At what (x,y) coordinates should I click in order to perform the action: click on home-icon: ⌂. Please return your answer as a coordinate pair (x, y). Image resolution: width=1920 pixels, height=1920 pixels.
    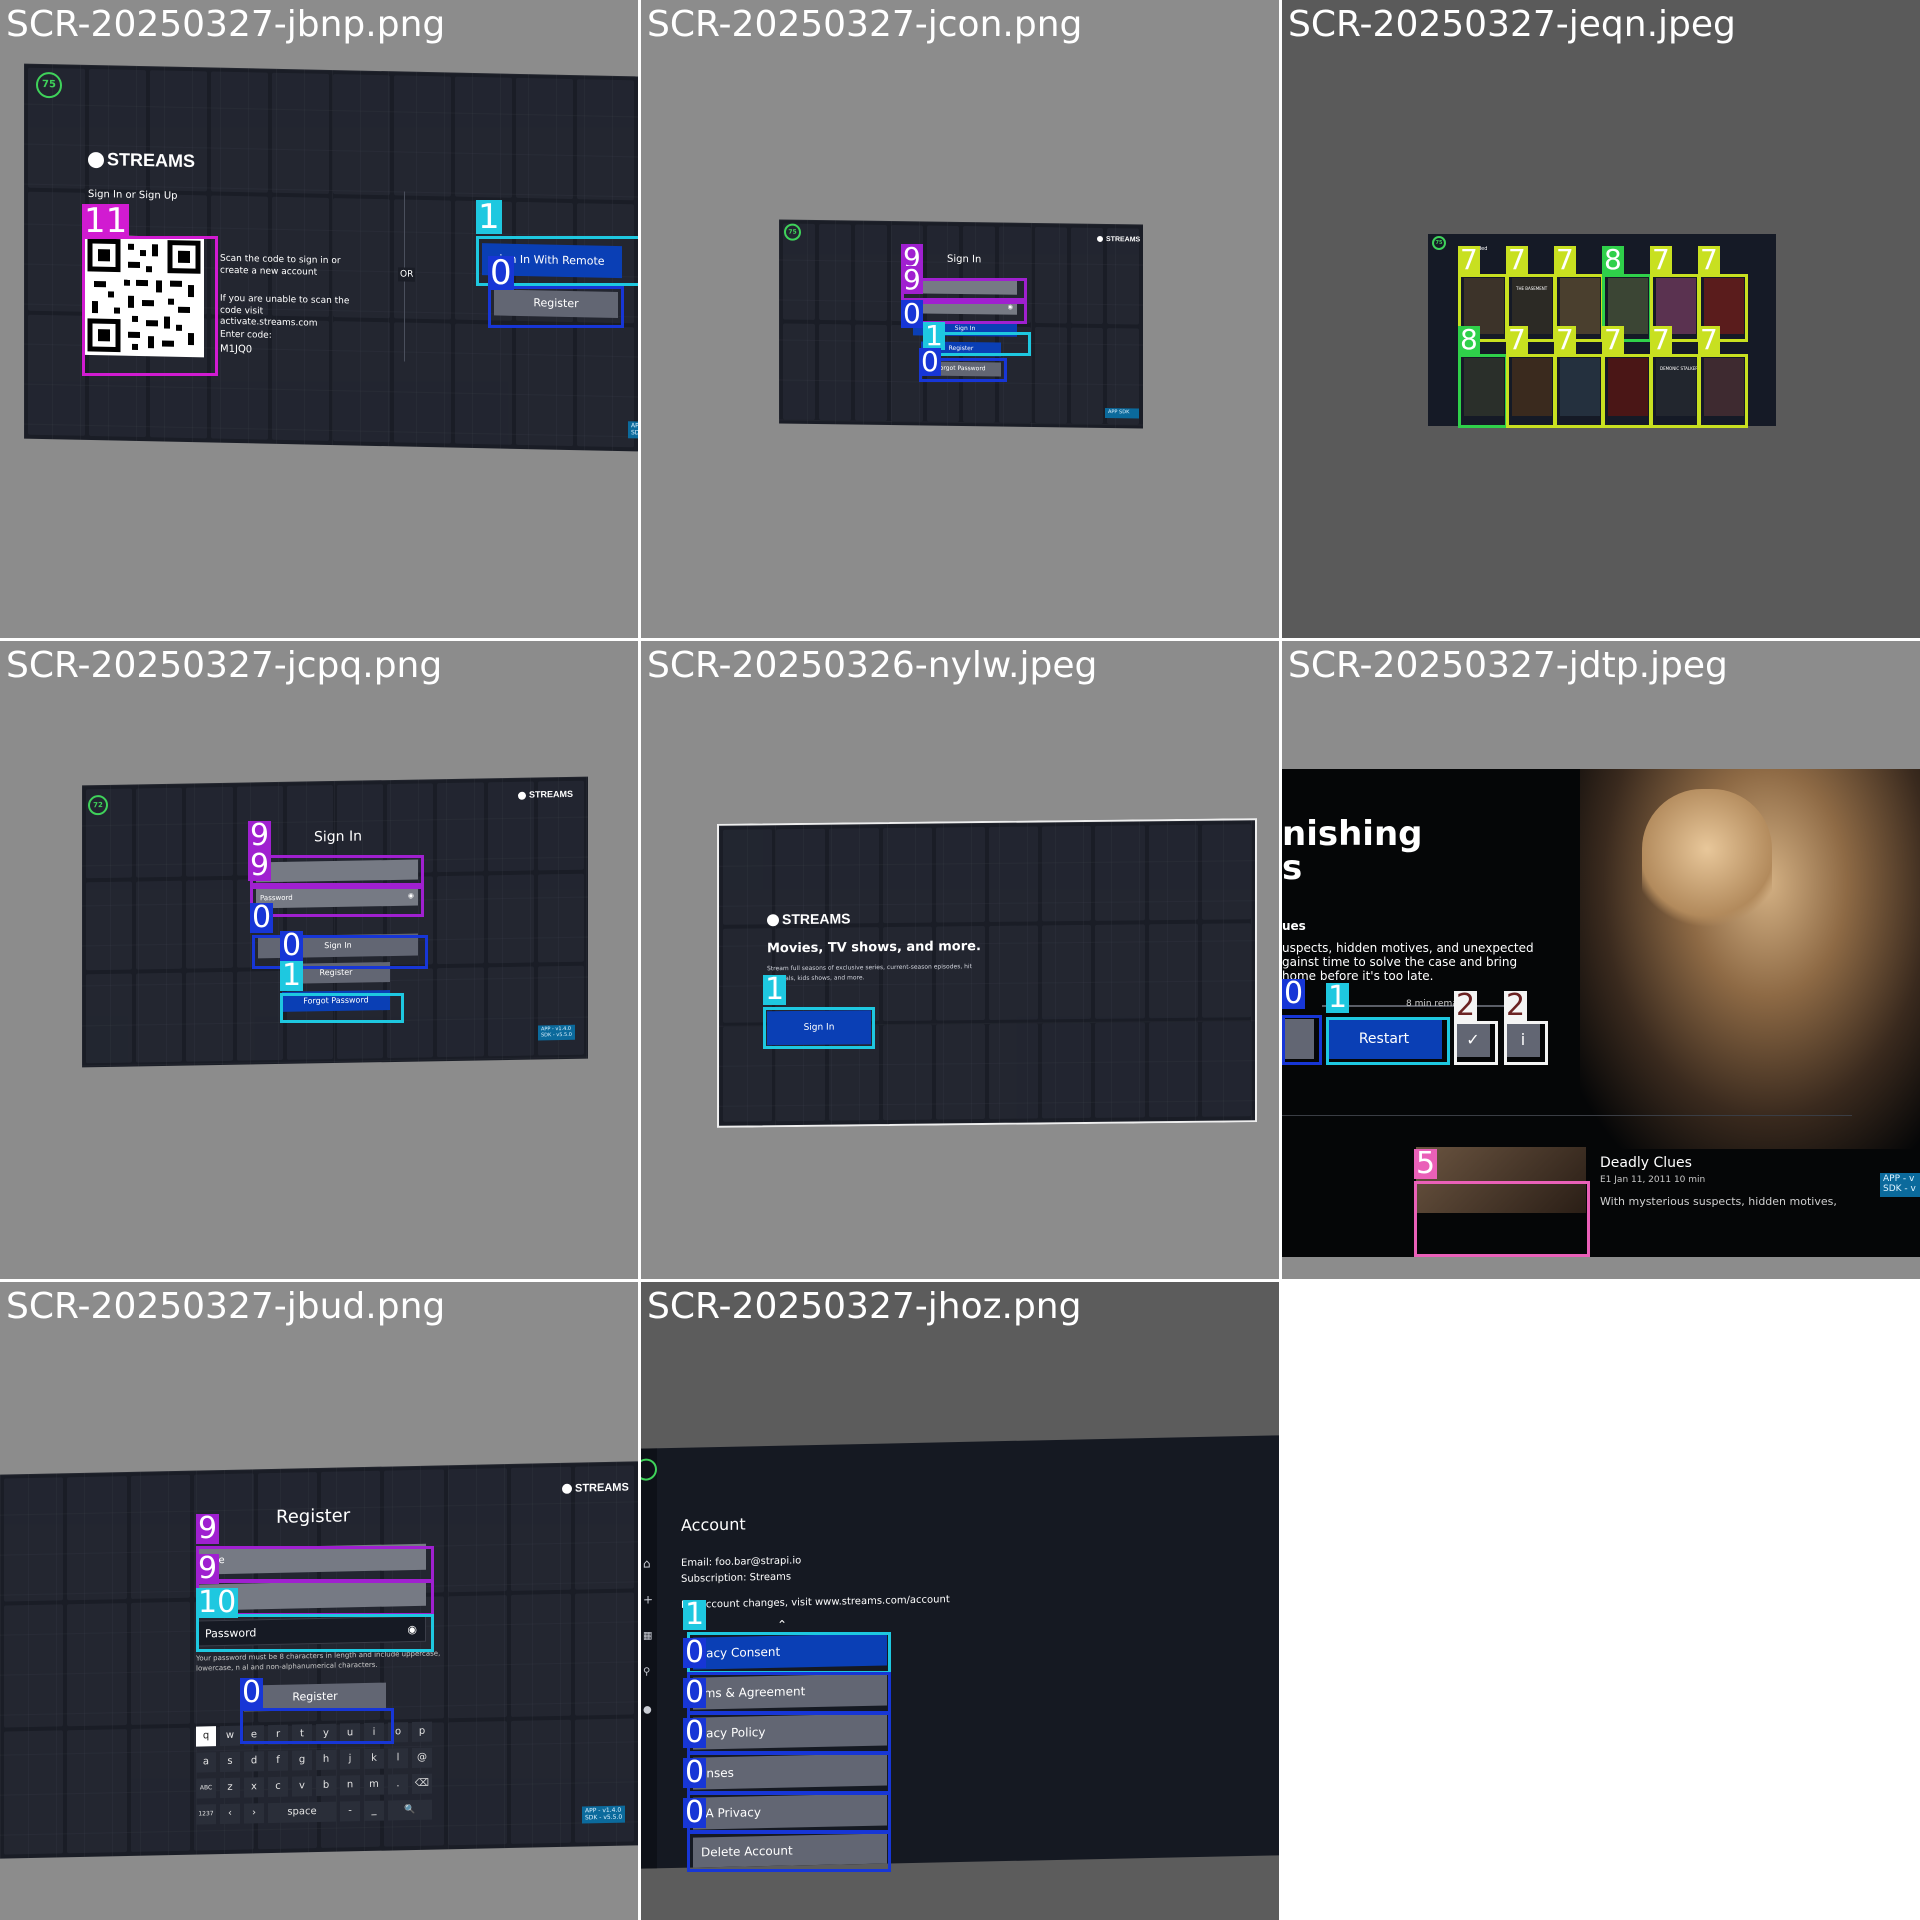
    Looking at the image, I should click on (647, 1563).